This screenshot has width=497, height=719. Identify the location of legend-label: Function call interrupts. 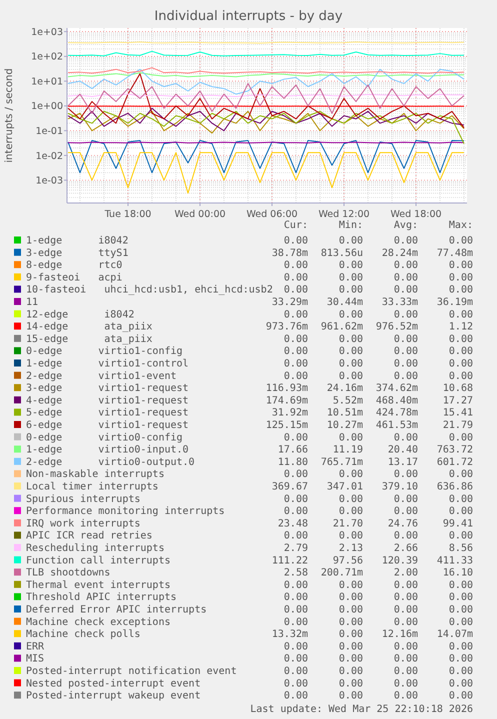
(98, 560).